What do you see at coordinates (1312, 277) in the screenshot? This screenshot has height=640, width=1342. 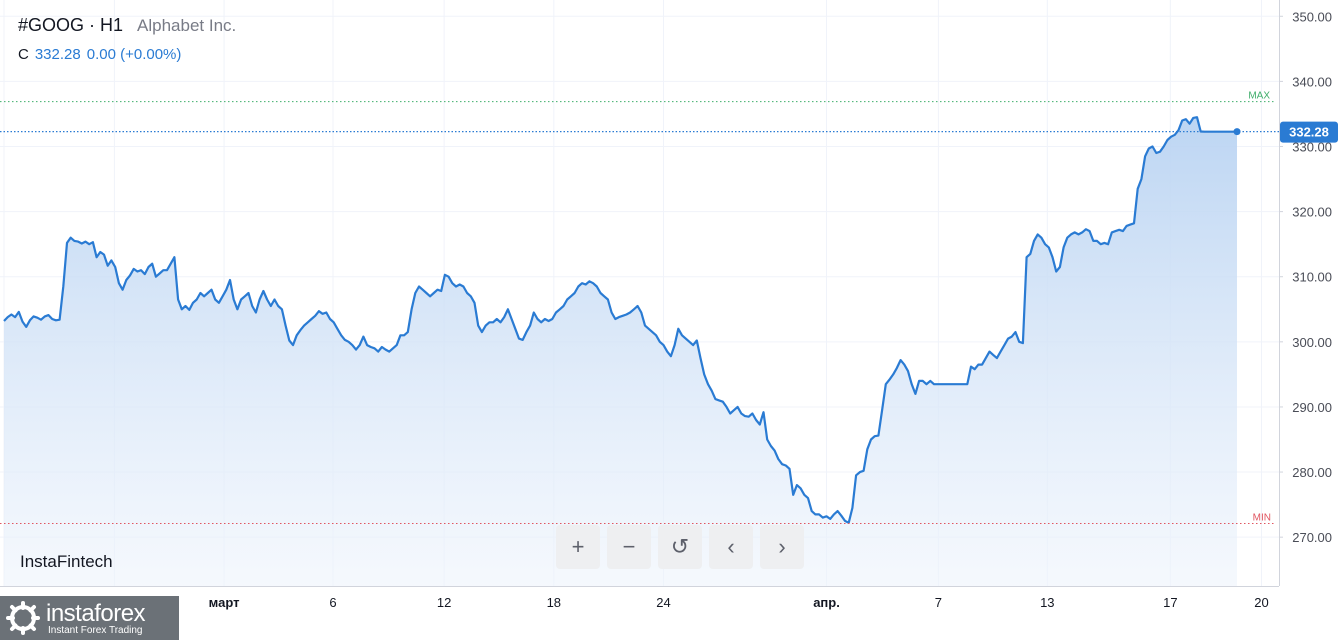 I see `y-tick-label: 310.00` at bounding box center [1312, 277].